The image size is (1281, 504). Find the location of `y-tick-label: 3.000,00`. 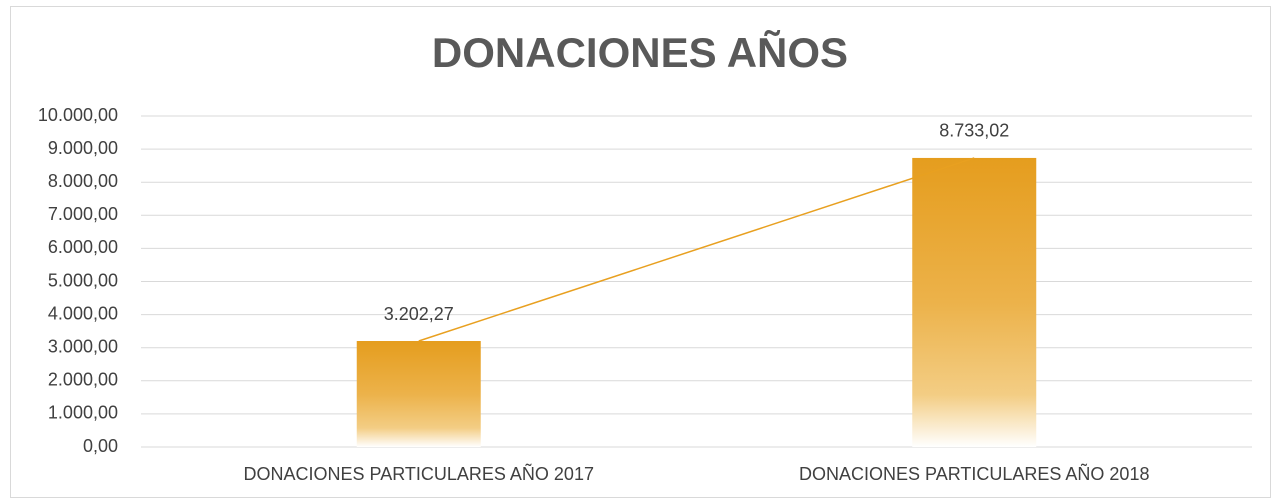

y-tick-label: 3.000,00 is located at coordinates (83, 346).